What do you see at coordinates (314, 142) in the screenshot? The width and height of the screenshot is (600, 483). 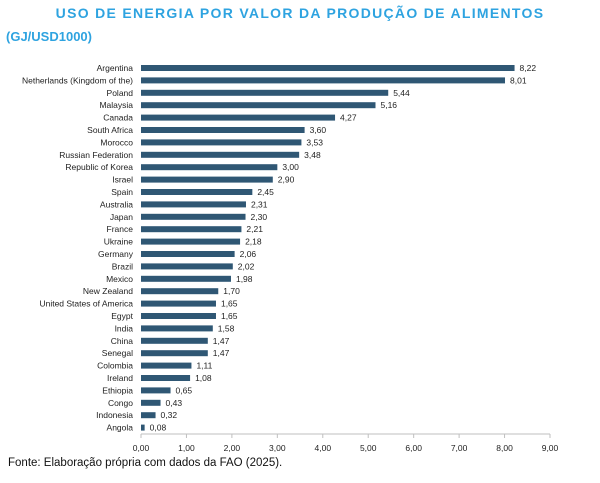 I see `data-label: 3,53` at bounding box center [314, 142].